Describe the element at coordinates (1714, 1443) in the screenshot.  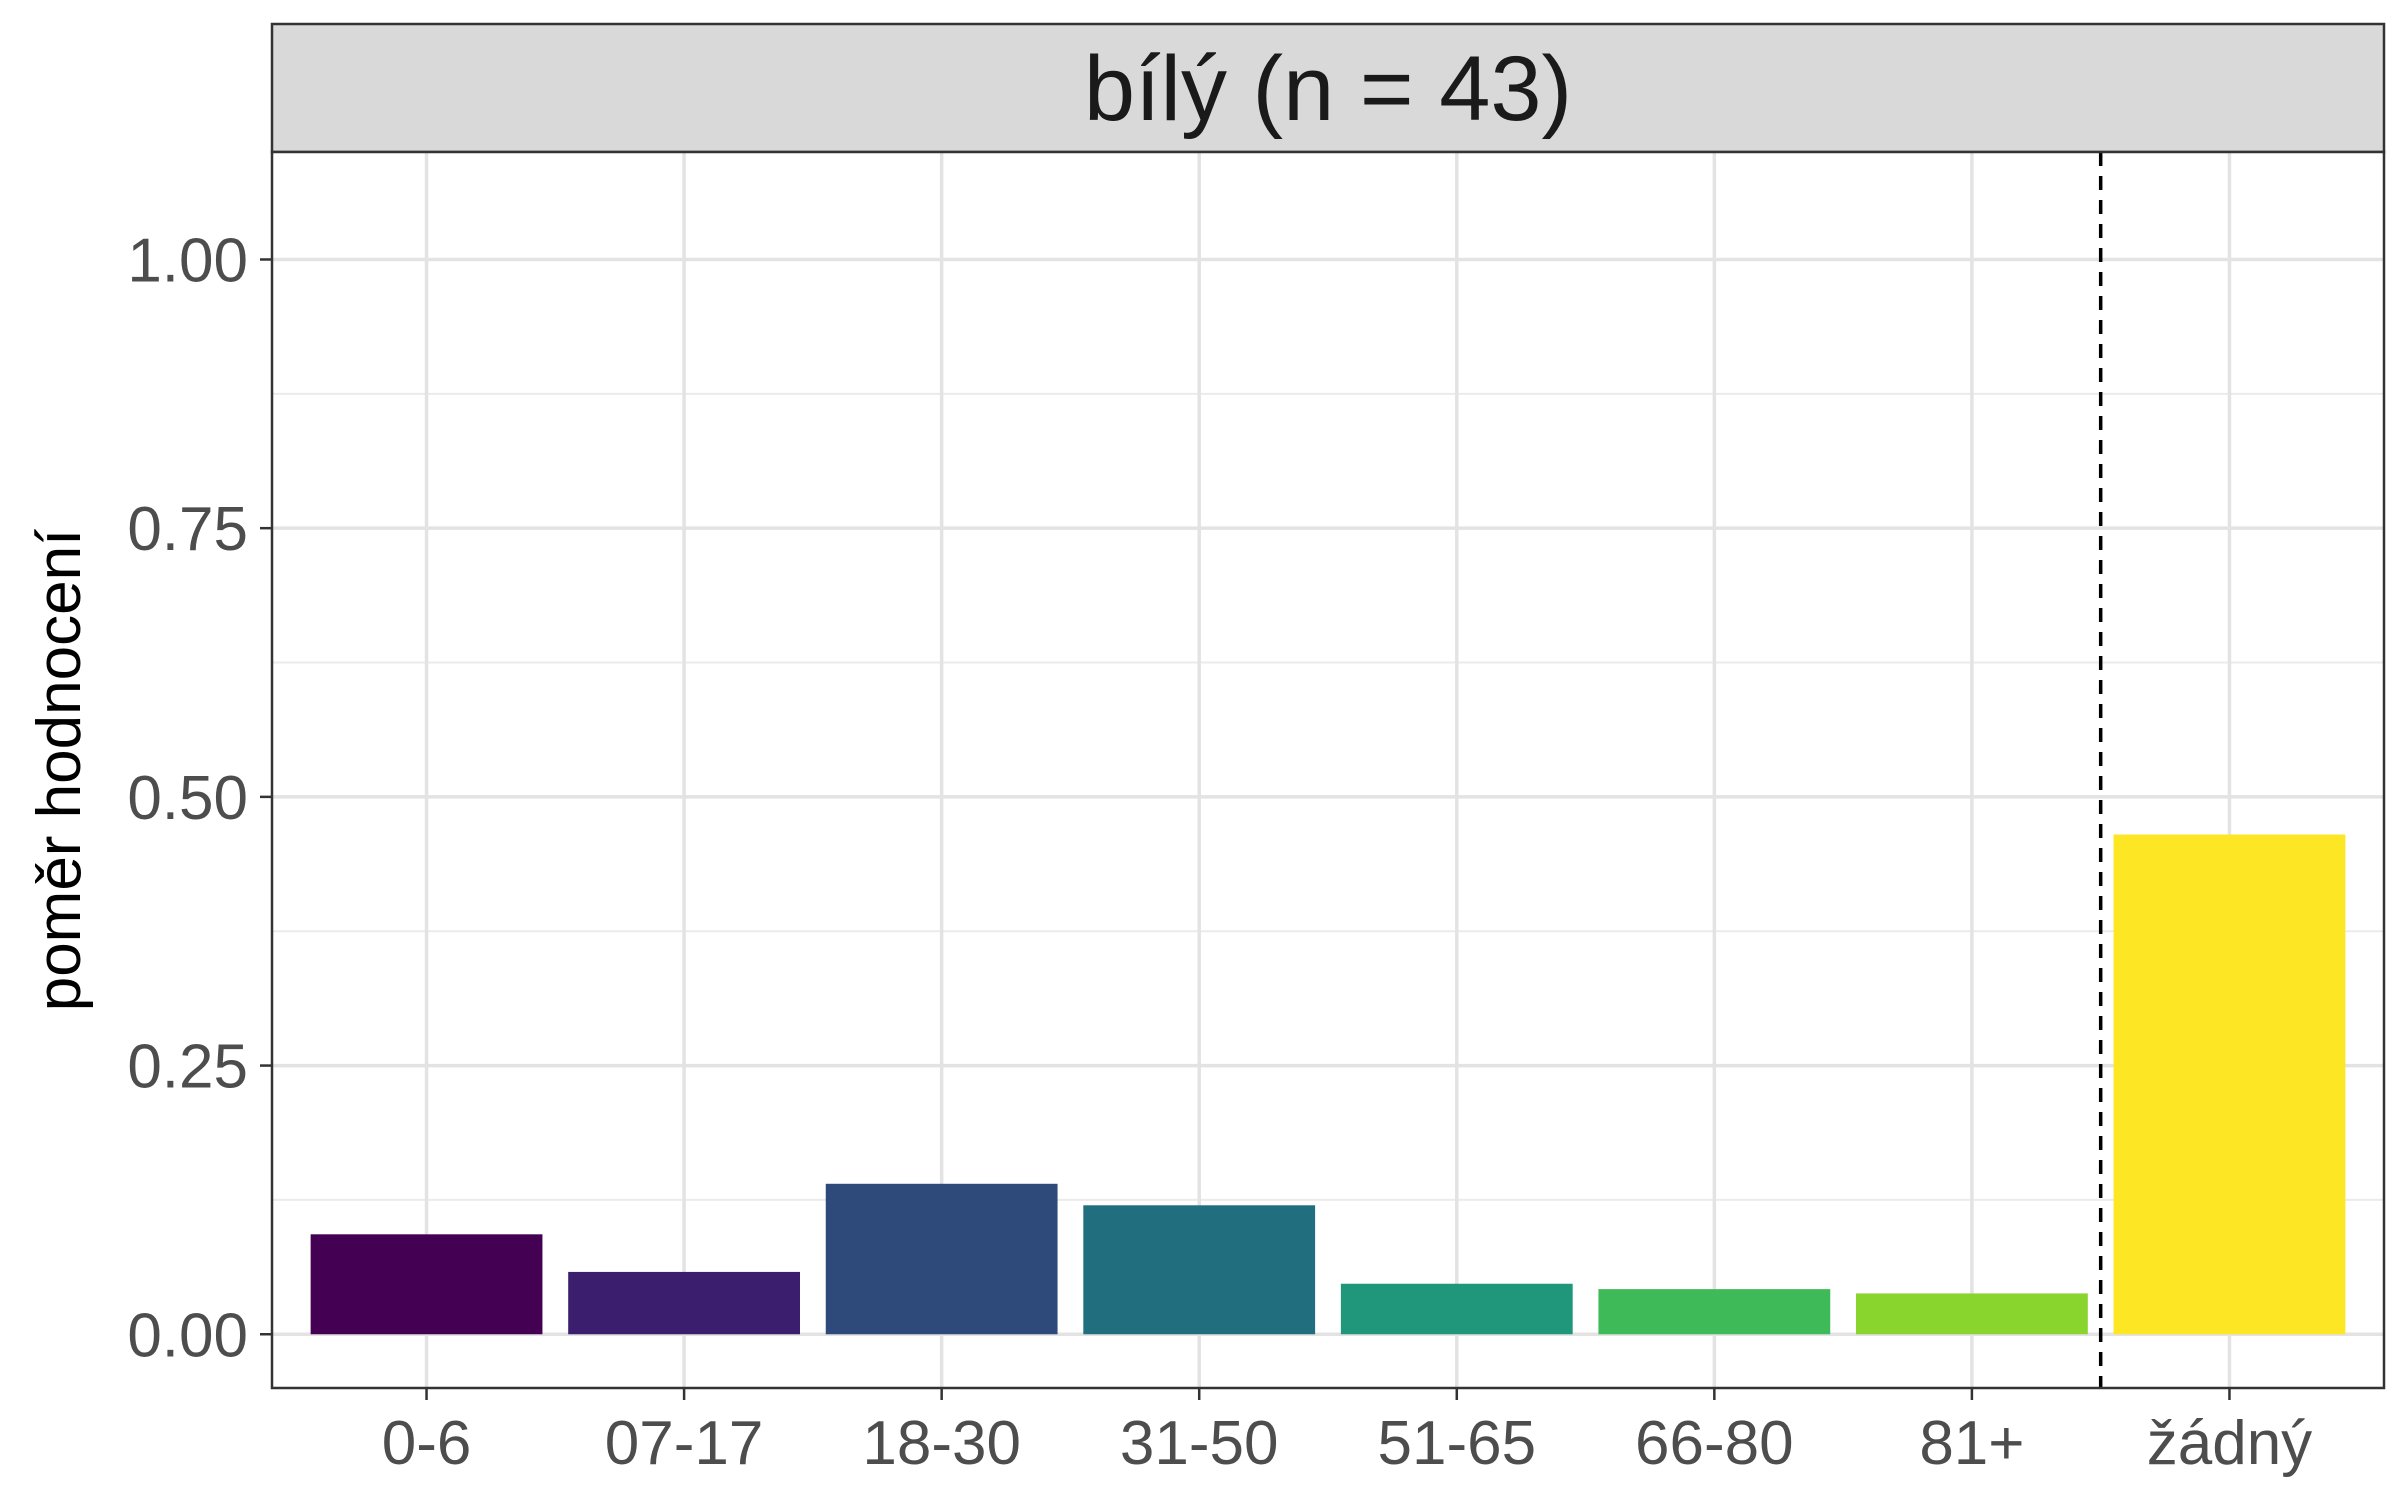
I see `x-tick-label: 66-80` at that location.